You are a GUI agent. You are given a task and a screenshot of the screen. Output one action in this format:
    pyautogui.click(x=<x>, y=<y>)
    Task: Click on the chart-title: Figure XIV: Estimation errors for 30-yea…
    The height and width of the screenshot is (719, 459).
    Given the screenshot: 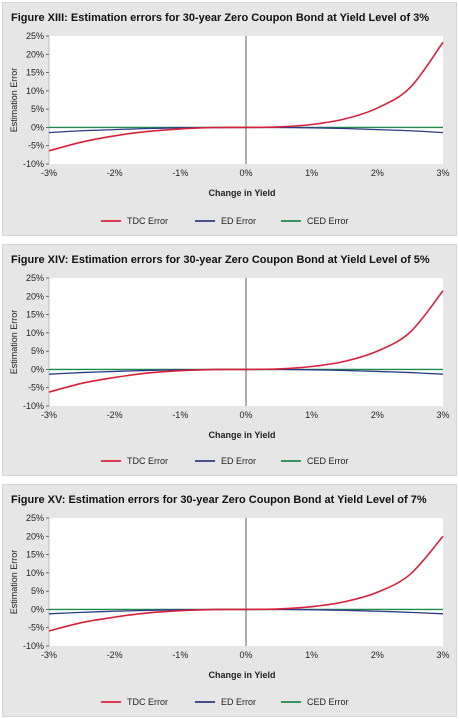 What is the action you would take?
    pyautogui.click(x=220, y=260)
    